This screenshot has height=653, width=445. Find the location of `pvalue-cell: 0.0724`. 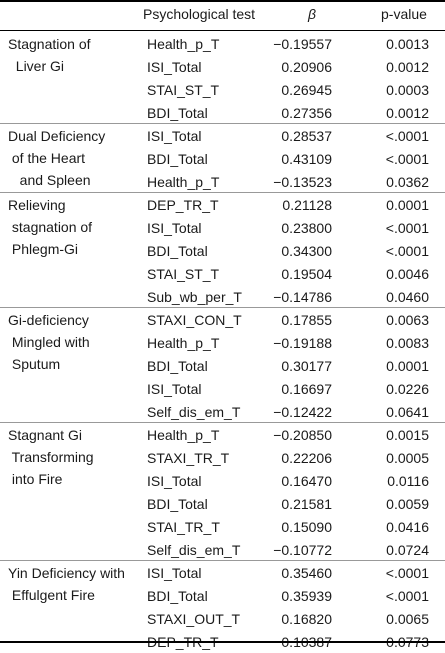

pvalue-cell: 0.0724 is located at coordinates (407, 550).